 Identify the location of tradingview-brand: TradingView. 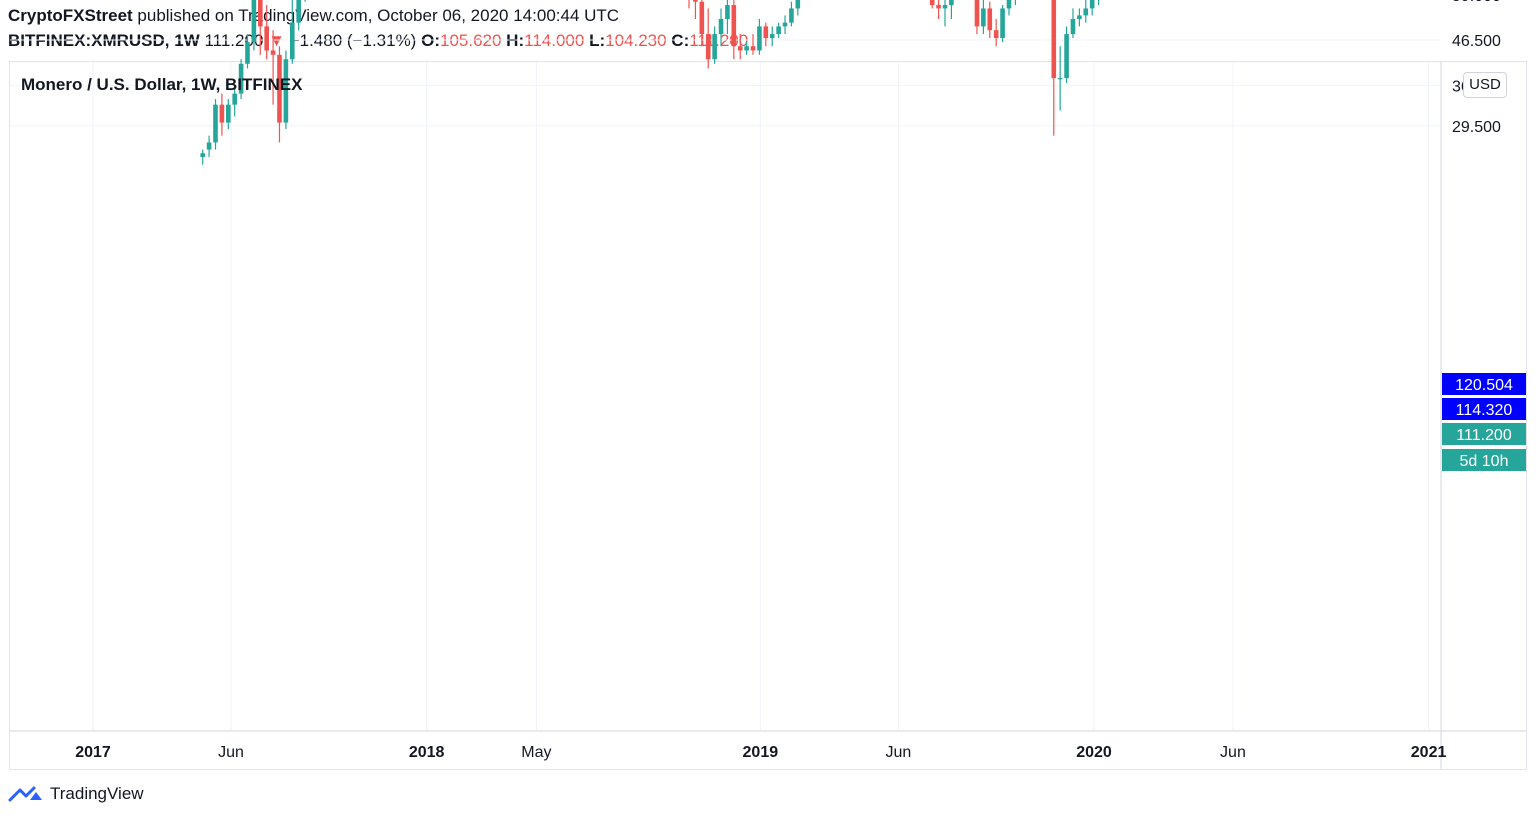
(76, 794).